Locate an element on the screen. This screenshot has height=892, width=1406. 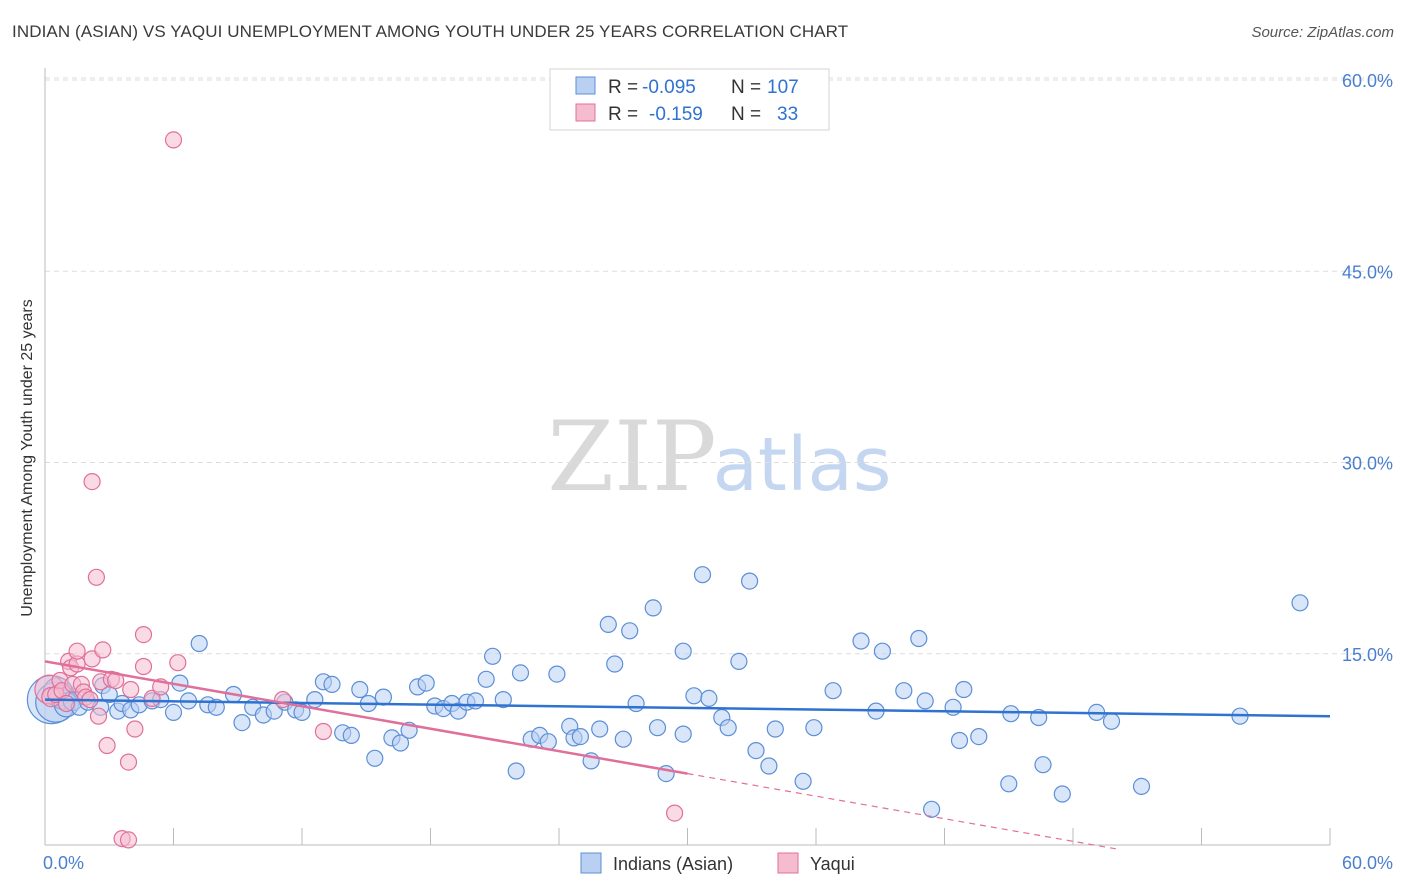
watermark-atlas: atlas is located at coordinates (802, 465).